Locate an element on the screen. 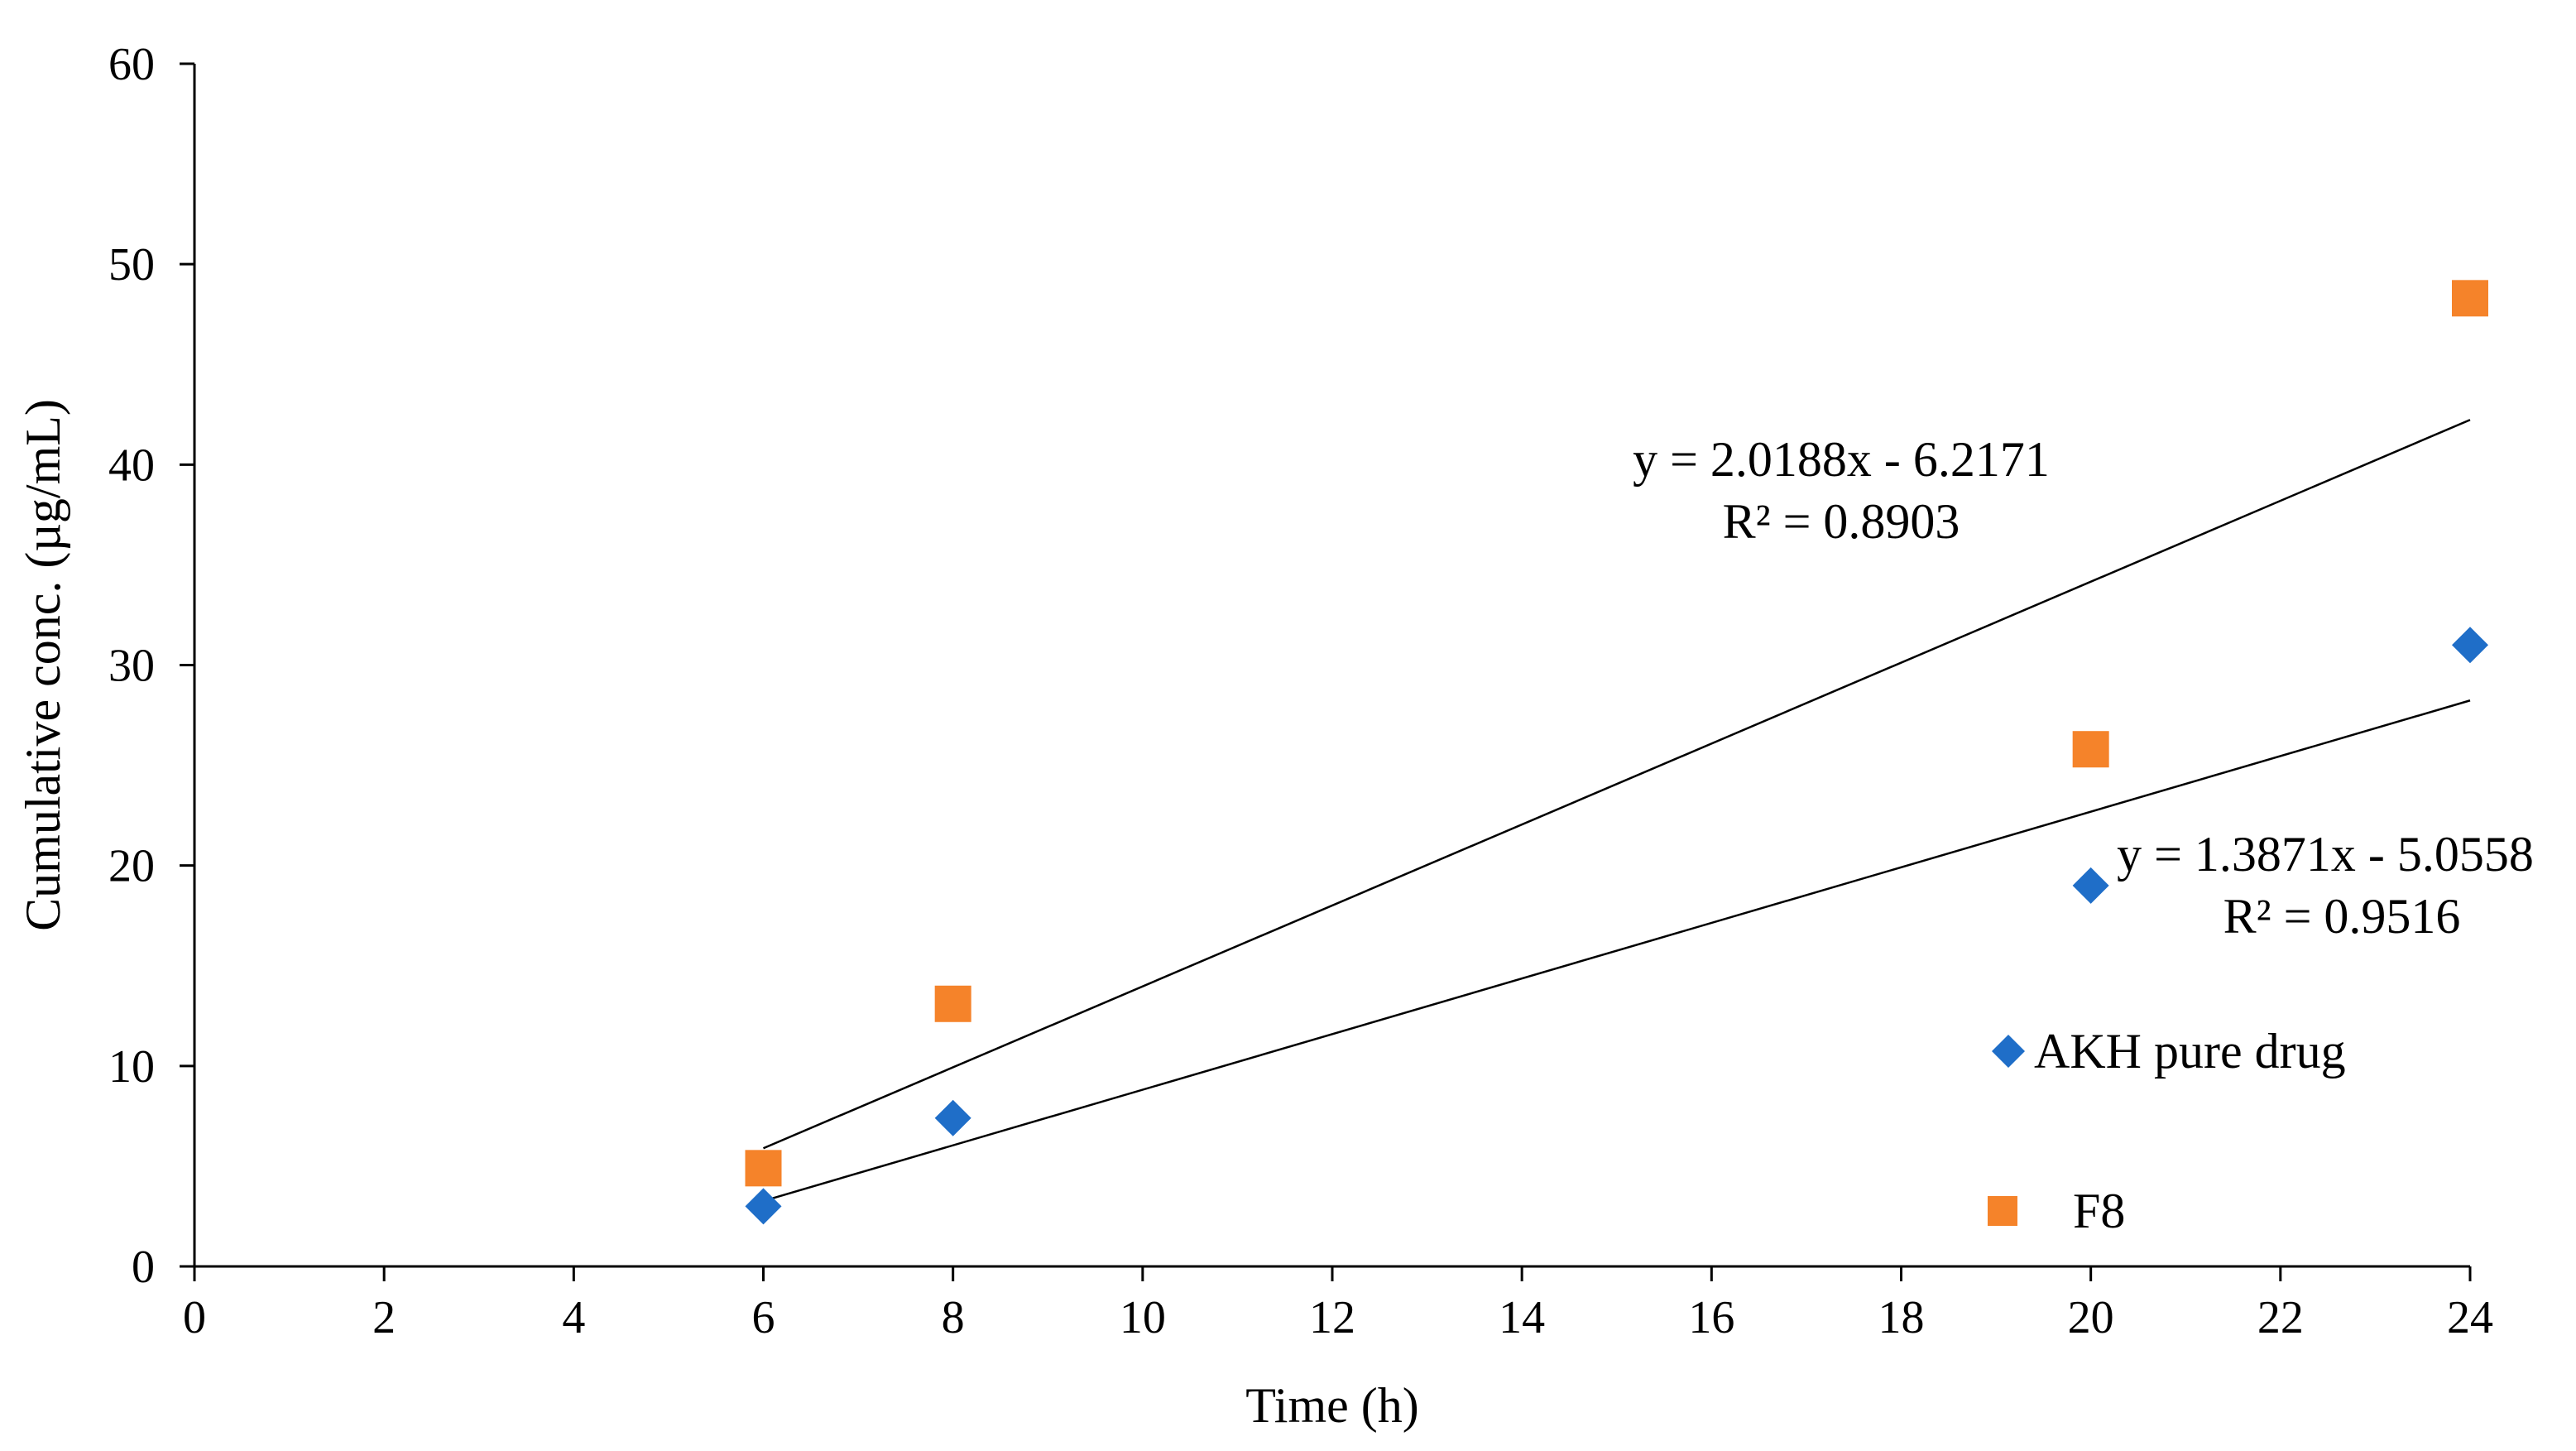 The image size is (2576, 1451). x-tick-label: 2 is located at coordinates (384, 1317).